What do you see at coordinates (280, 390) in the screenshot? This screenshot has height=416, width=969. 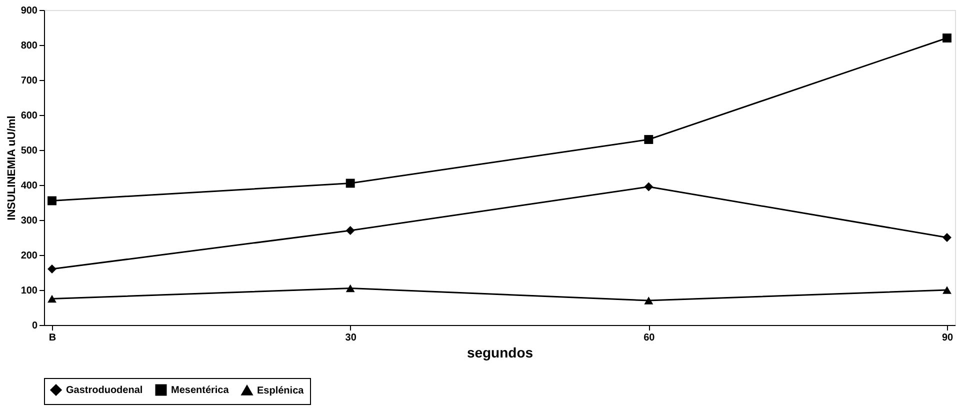 I see `legend-label: Esplénica` at bounding box center [280, 390].